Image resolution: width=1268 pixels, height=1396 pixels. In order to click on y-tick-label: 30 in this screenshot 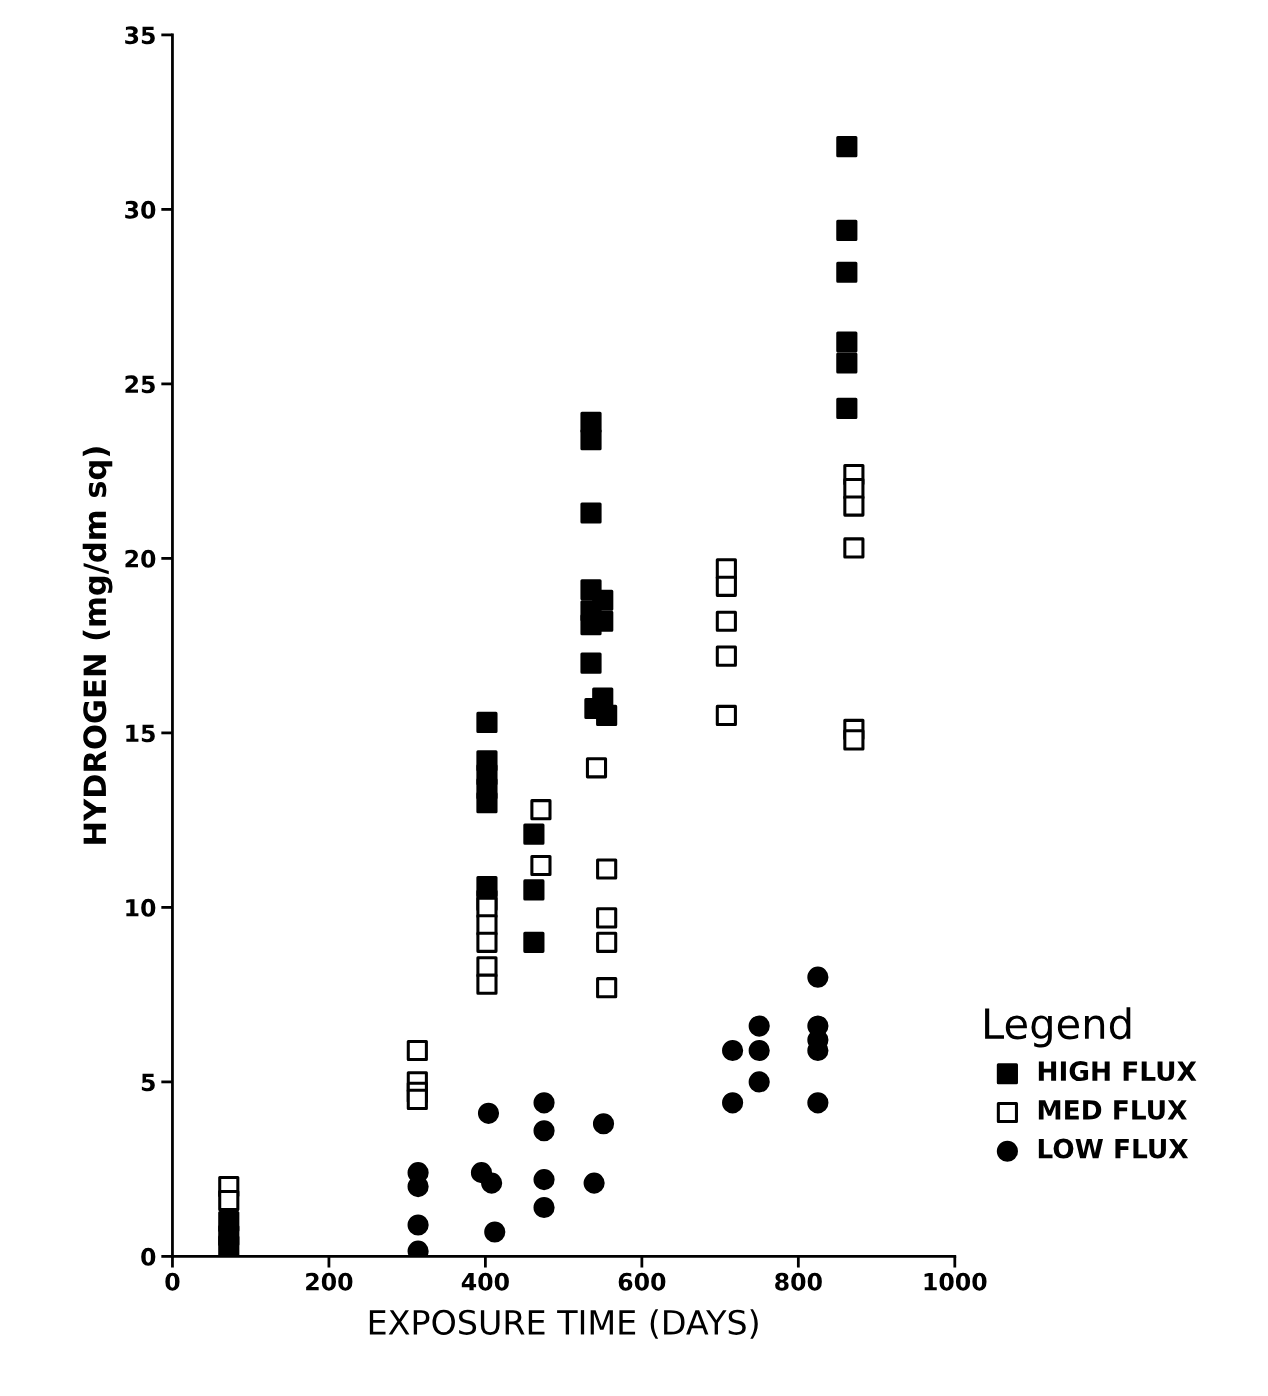, I will do `click(140, 209)`.